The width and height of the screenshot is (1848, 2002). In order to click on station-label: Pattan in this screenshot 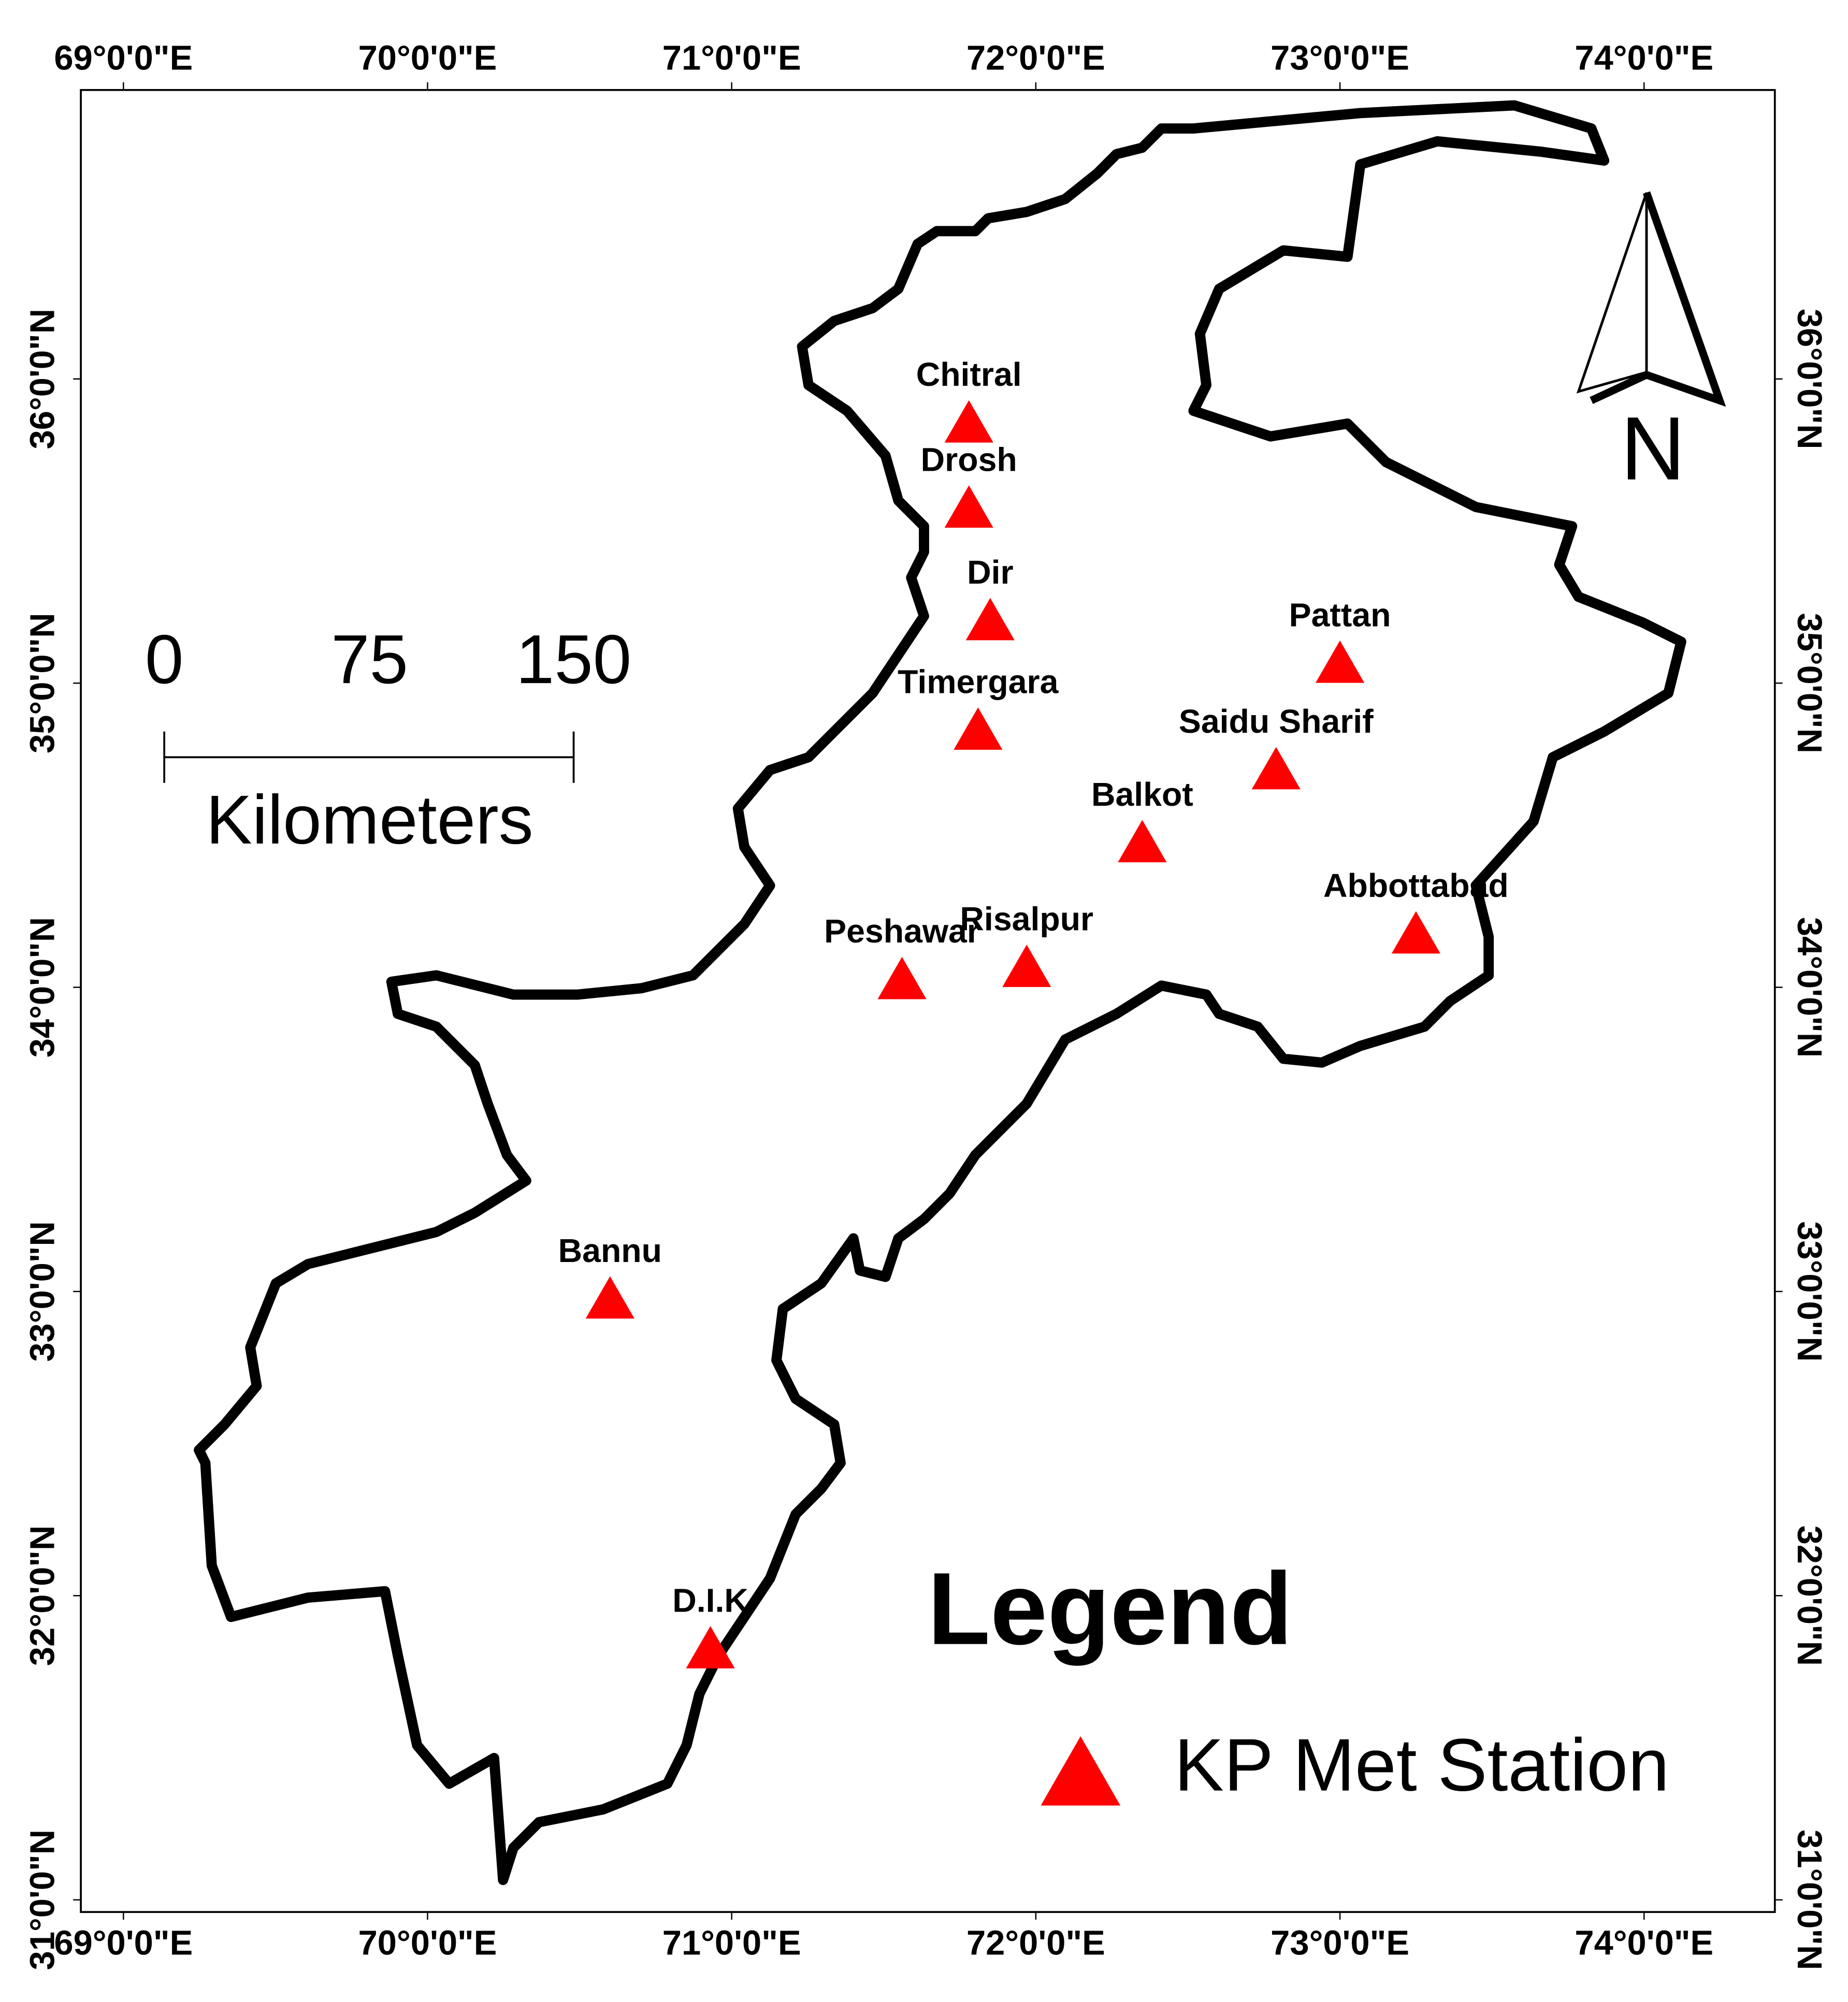, I will do `click(1340, 614)`.